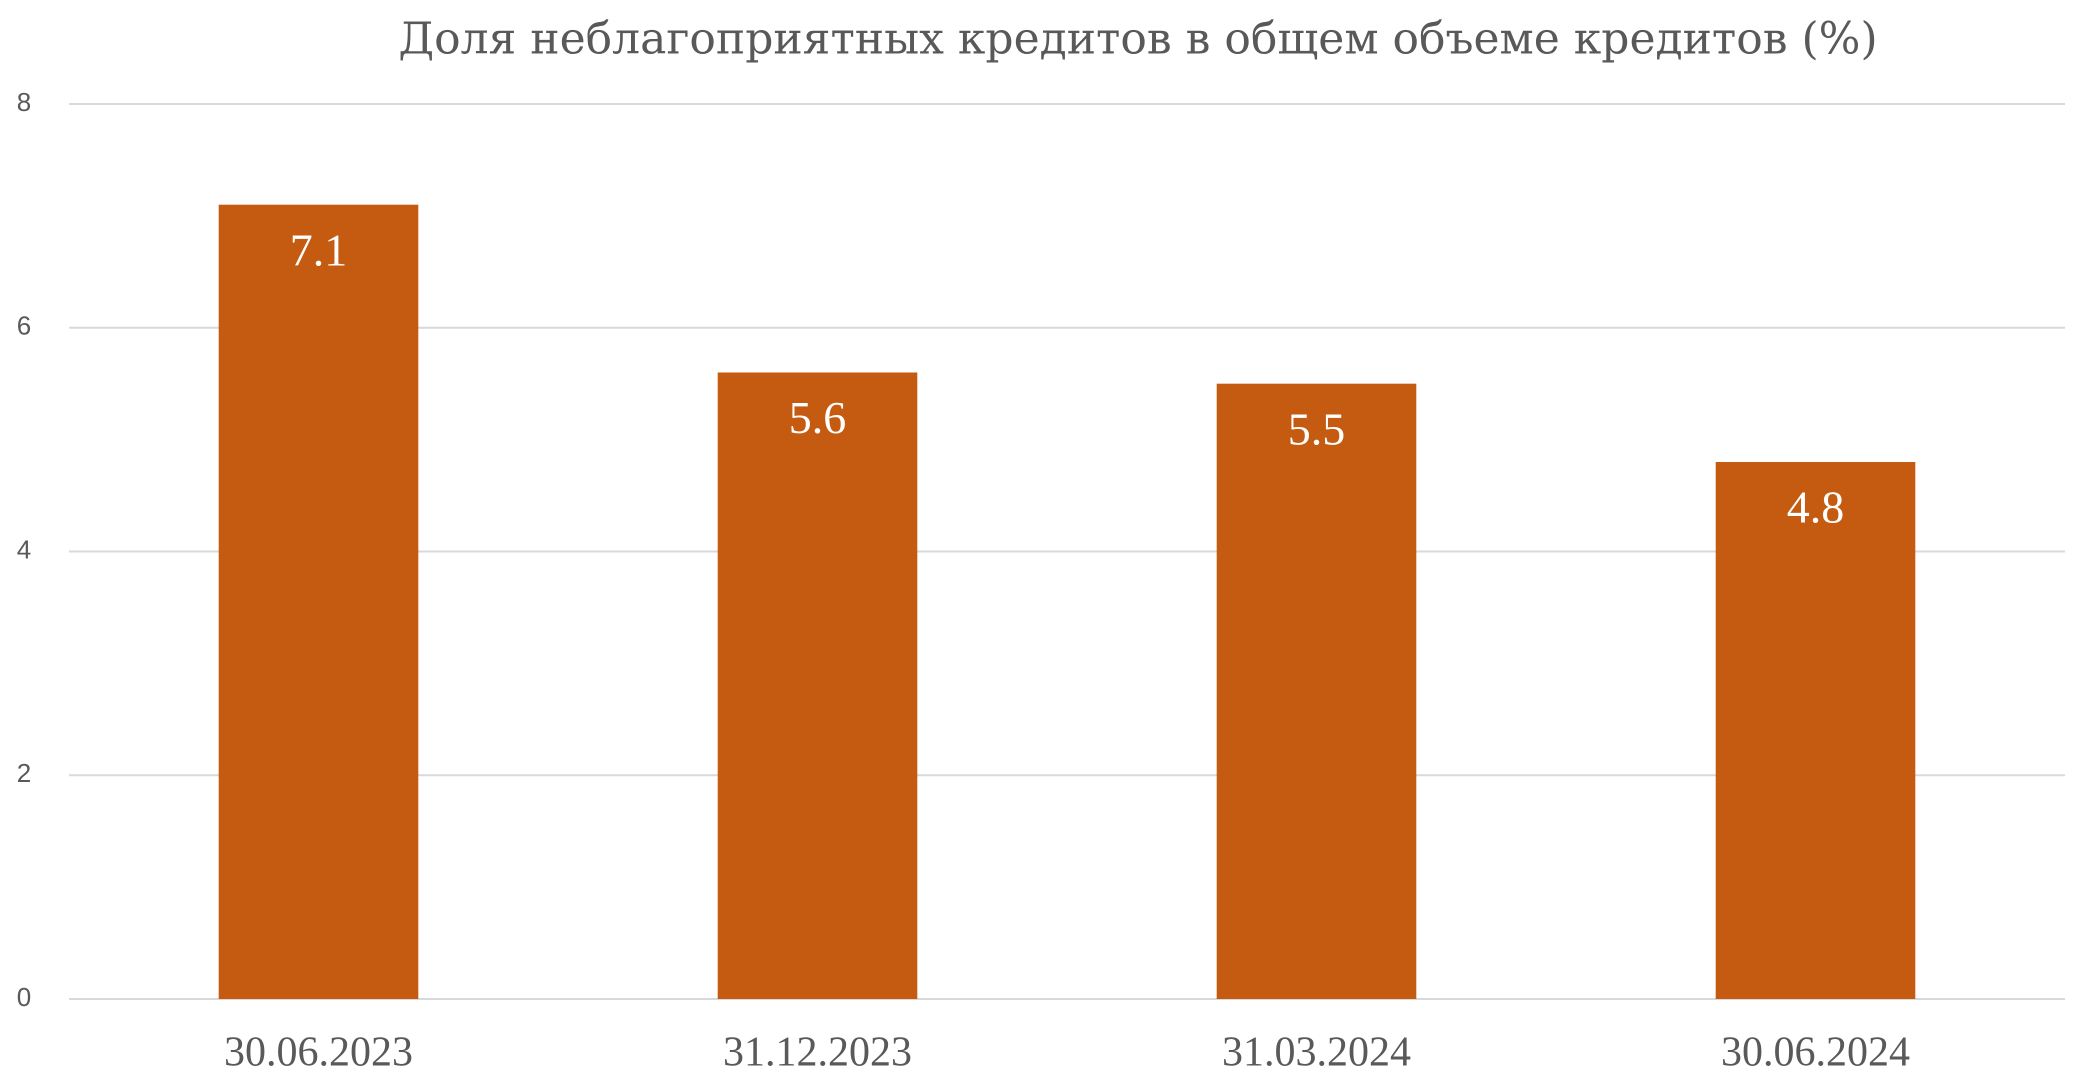 This screenshot has height=1090, width=2082. What do you see at coordinates (818, 417) in the screenshot?
I see `data-label: 5.6` at bounding box center [818, 417].